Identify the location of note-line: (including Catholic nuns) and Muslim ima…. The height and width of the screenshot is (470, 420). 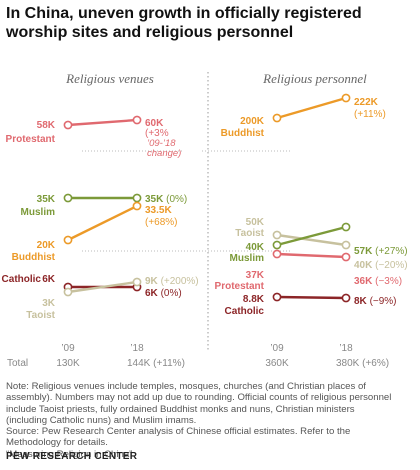
(101, 420).